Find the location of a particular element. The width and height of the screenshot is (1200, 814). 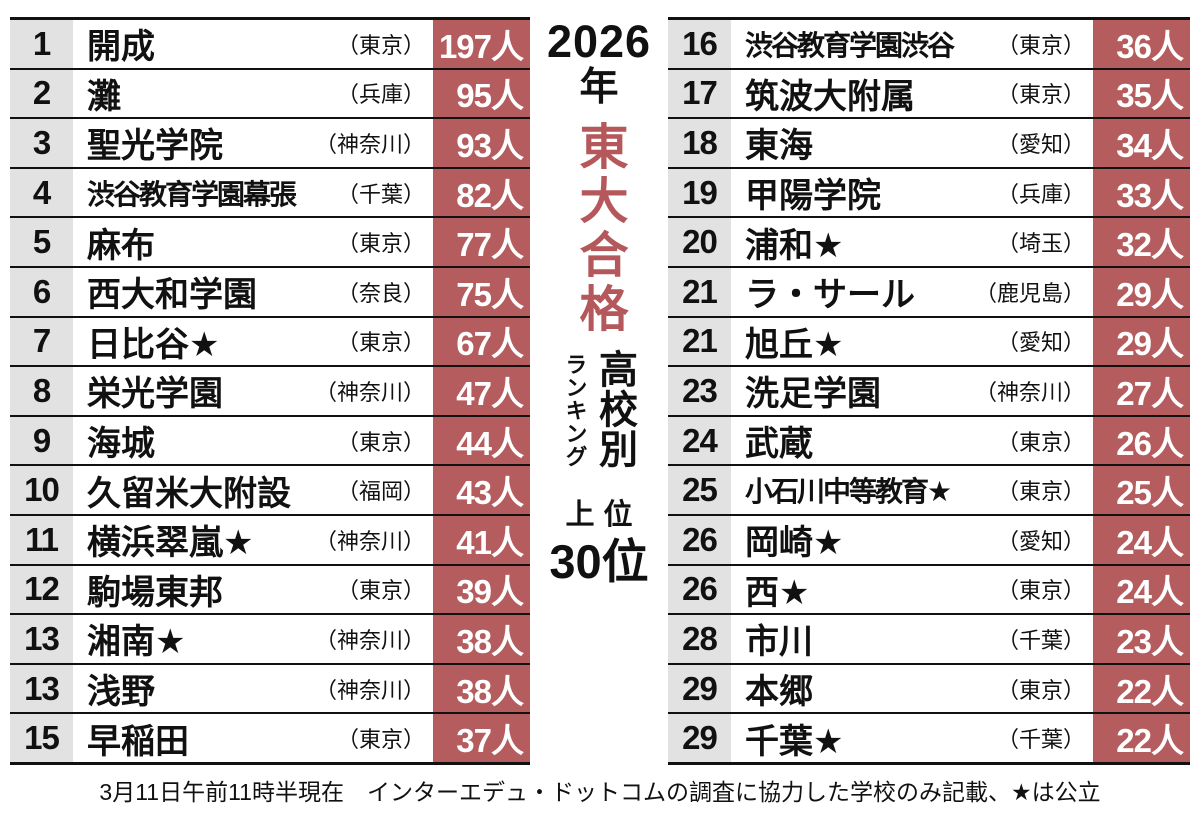

prefecture: （兵庫） is located at coordinates (1040, 194).